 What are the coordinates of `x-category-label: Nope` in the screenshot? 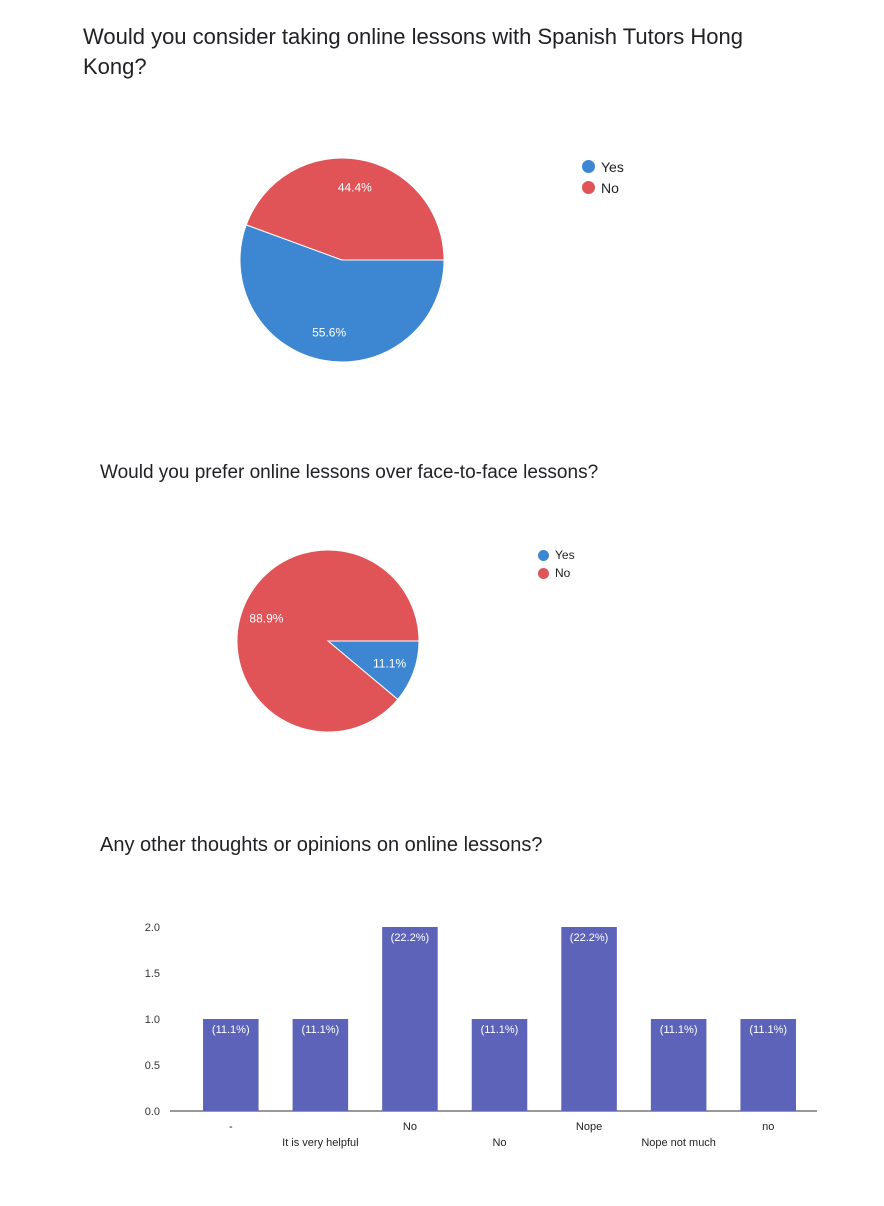 It's located at (589, 1127).